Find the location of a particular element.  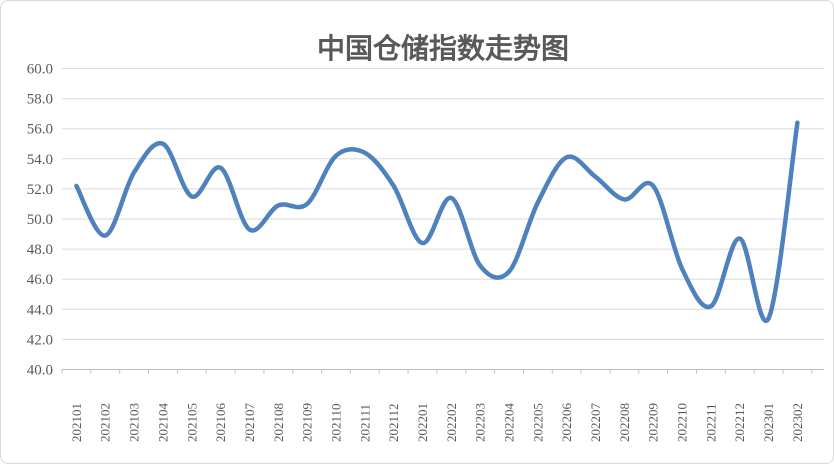

x-tick-label: 202102 is located at coordinates (105, 422).